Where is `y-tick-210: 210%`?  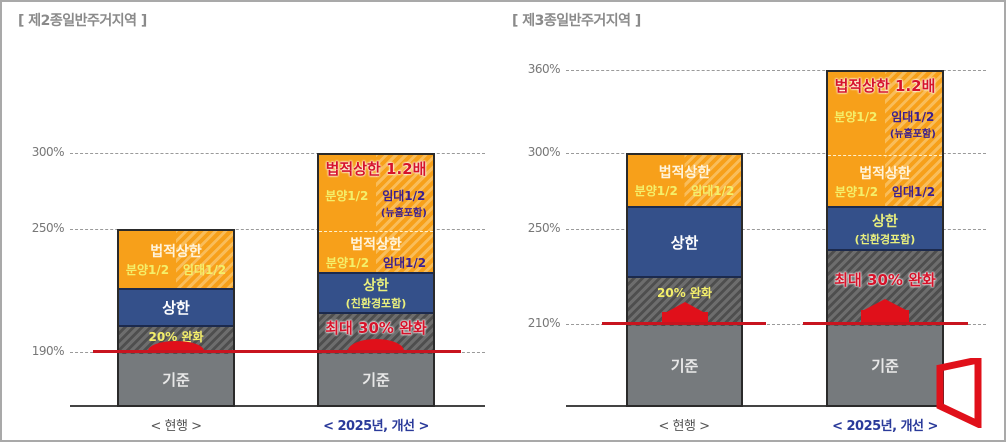 y-tick-210: 210% is located at coordinates (544, 323).